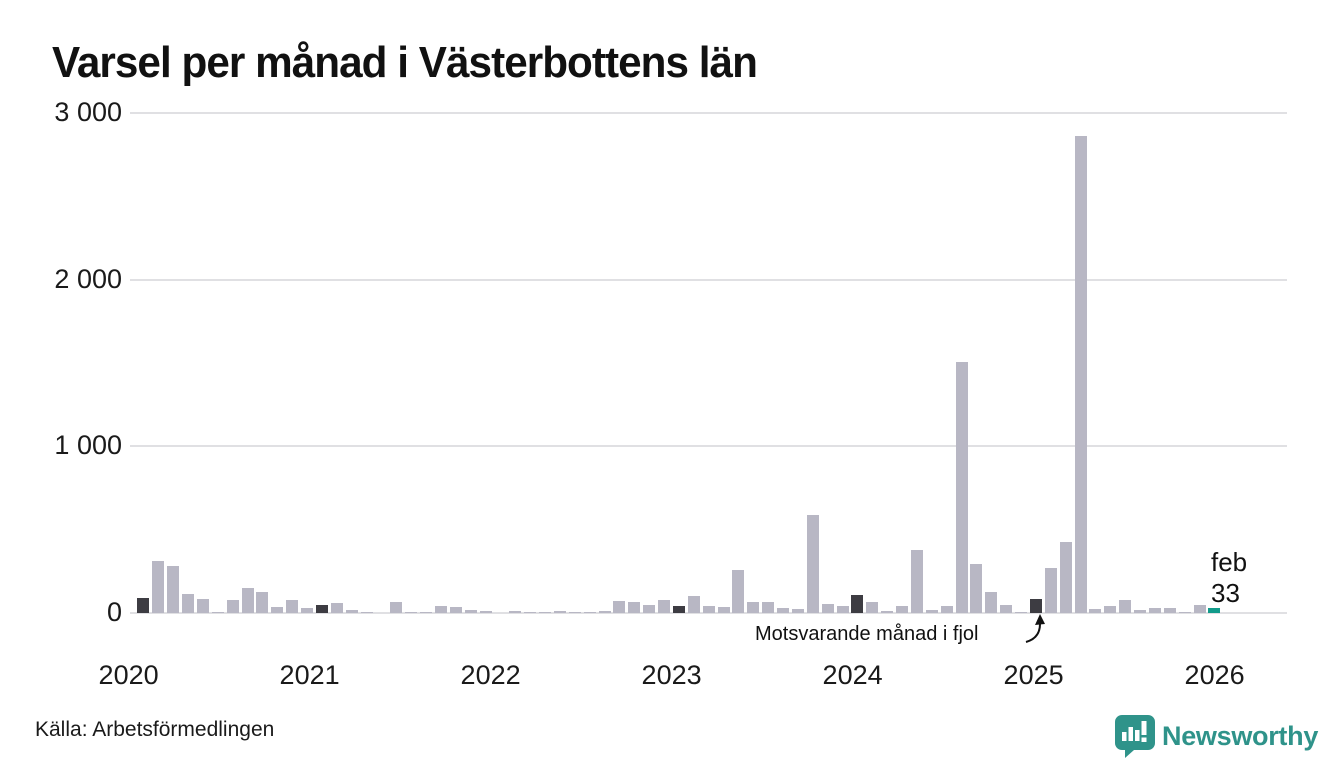  What do you see at coordinates (991, 602) in the screenshot?
I see `bar-2024-m11` at bounding box center [991, 602].